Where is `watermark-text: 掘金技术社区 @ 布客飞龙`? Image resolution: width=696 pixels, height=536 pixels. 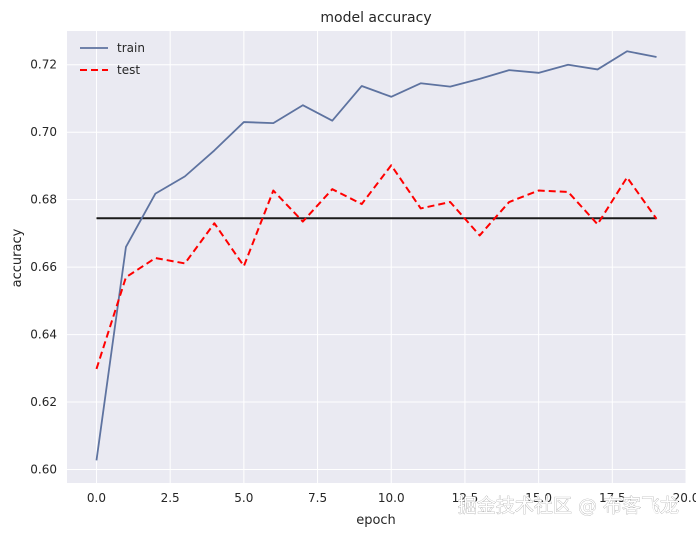 watermark-text: 掘金技术社区 @ 布客飞龙 is located at coordinates (568, 506).